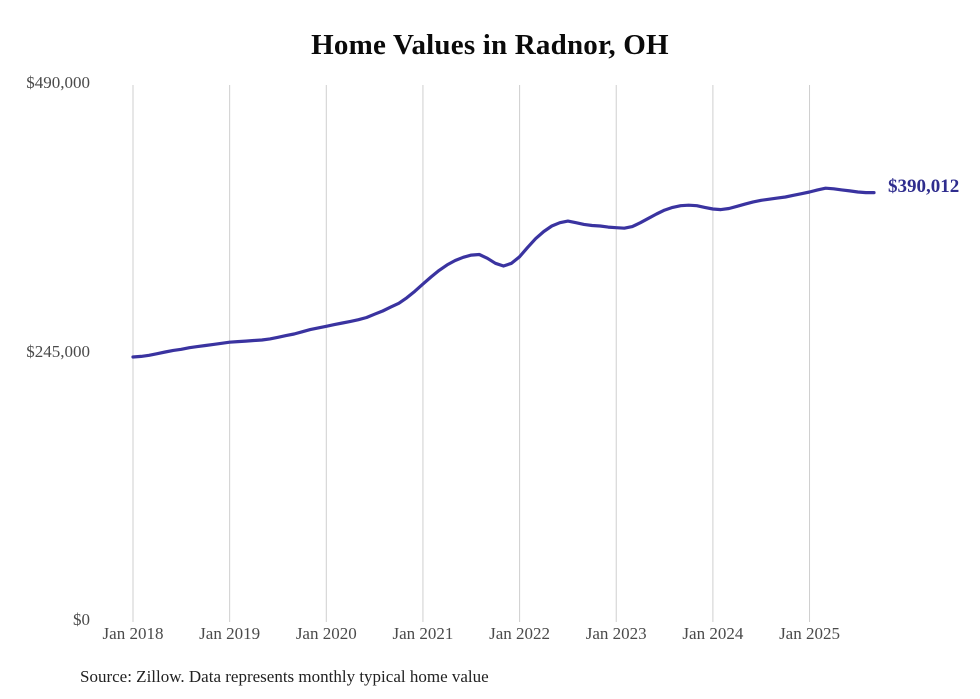 The height and width of the screenshot is (699, 980). I want to click on x-tick-label: Jan 2020, so click(326, 633).